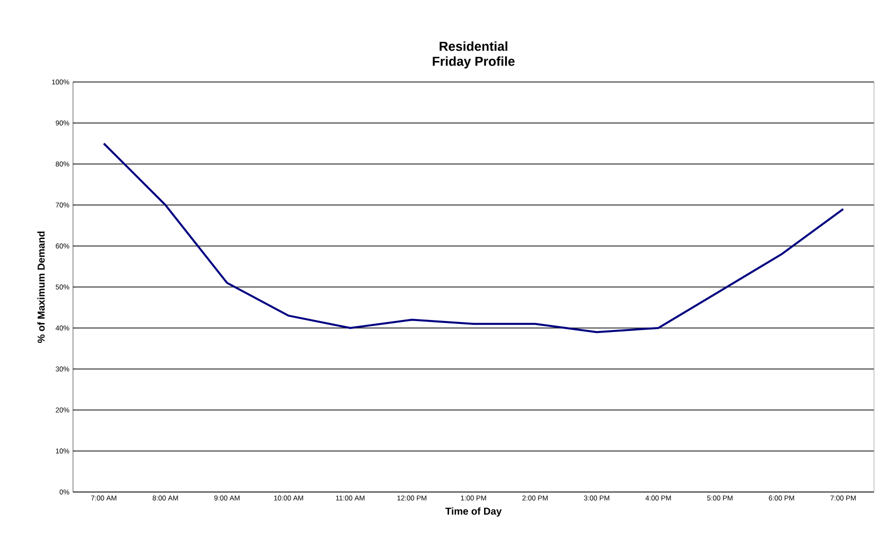 The image size is (882, 548). I want to click on chart-subtitle: Friday Profile, so click(473, 62).